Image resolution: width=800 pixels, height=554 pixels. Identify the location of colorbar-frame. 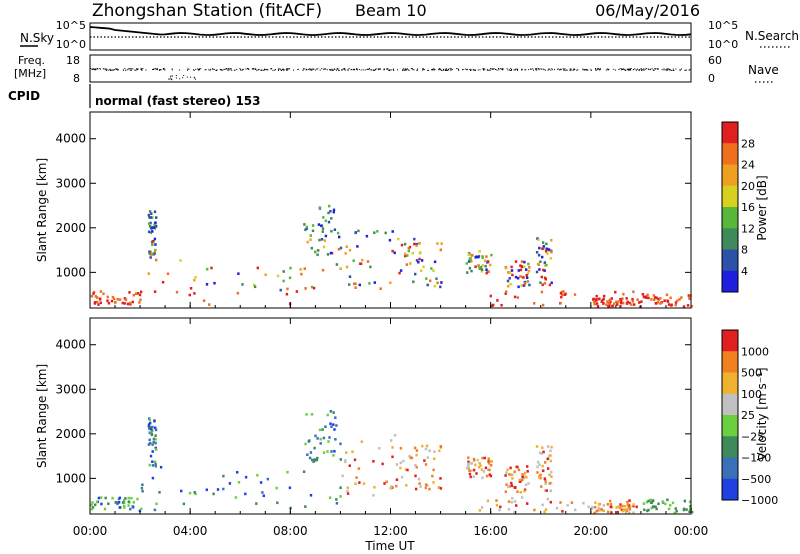
(730, 207).